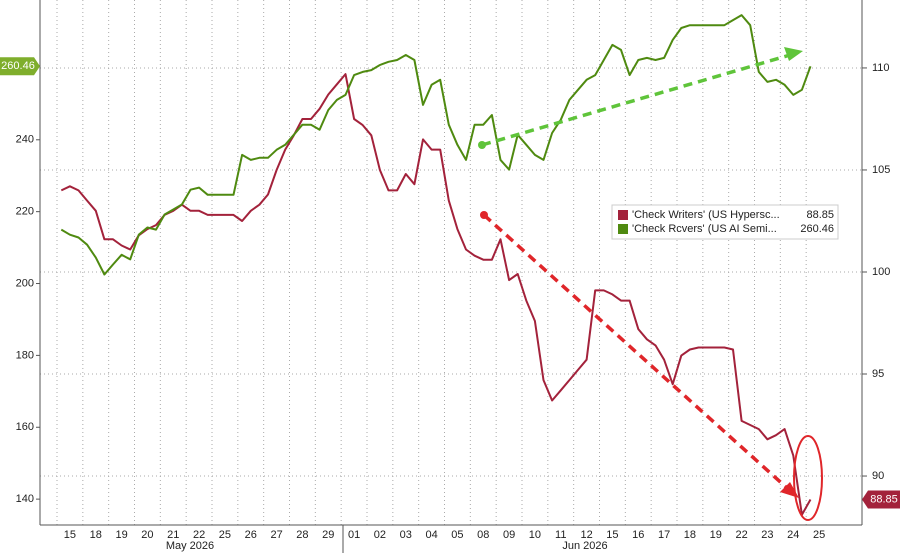 The height and width of the screenshot is (553, 900). I want to click on trend-arrow, so click(636, 100).